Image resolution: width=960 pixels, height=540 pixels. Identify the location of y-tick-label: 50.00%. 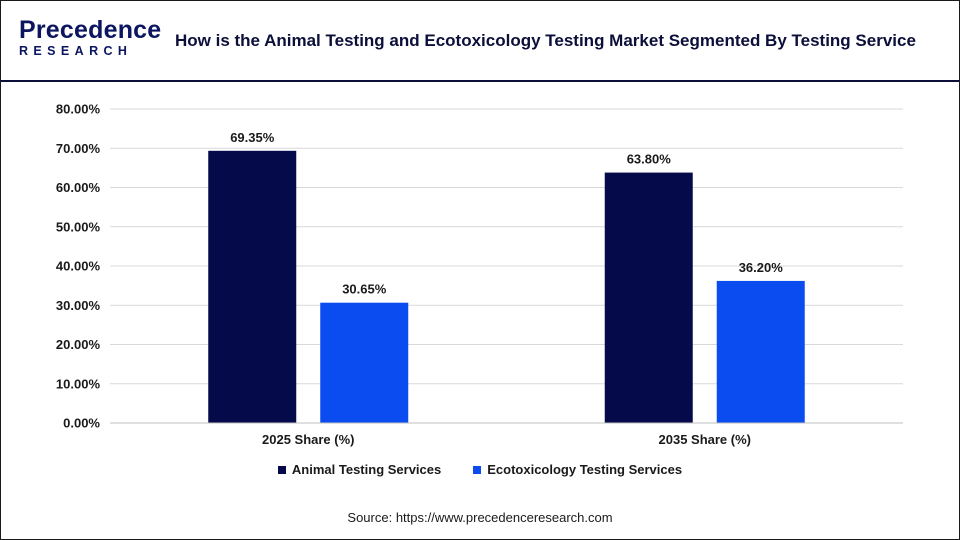
(78, 226).